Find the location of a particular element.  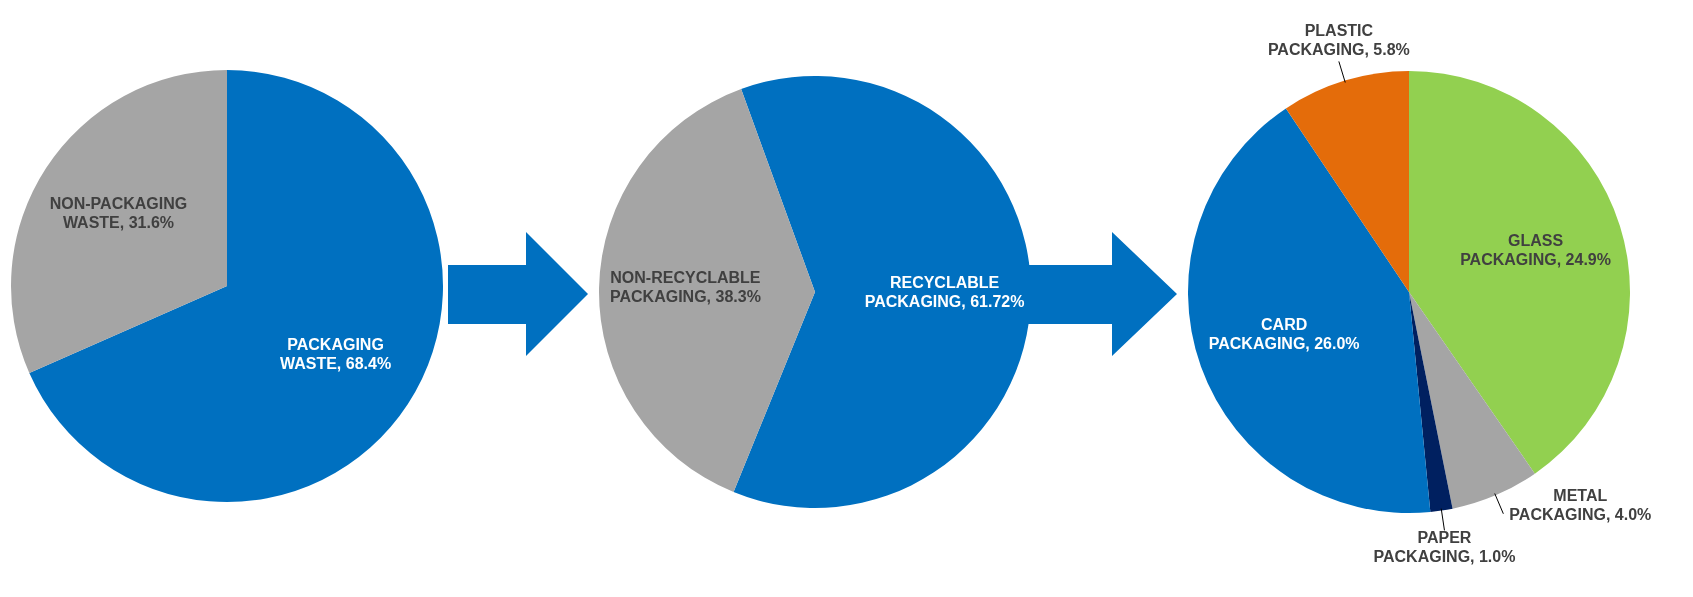

slice-label: RECYCLABLE PACKAGING, 61.72% is located at coordinates (944, 291).